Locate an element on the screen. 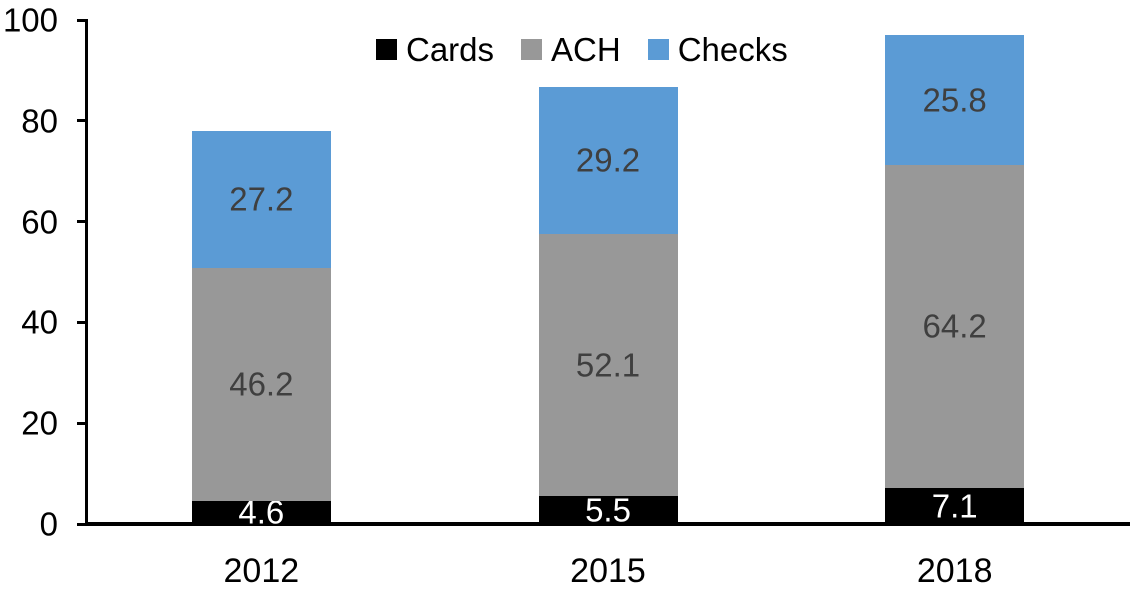 Image resolution: width=1134 pixels, height=599 pixels. y-tick-label: 80 is located at coordinates (39, 121).